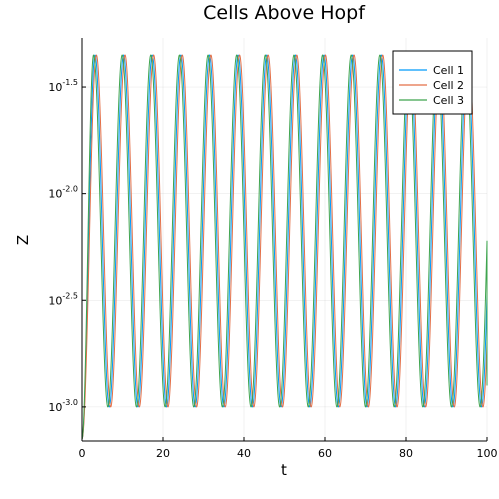  Describe the element at coordinates (284, 470) in the screenshot. I see `x-axis-title: t` at that location.